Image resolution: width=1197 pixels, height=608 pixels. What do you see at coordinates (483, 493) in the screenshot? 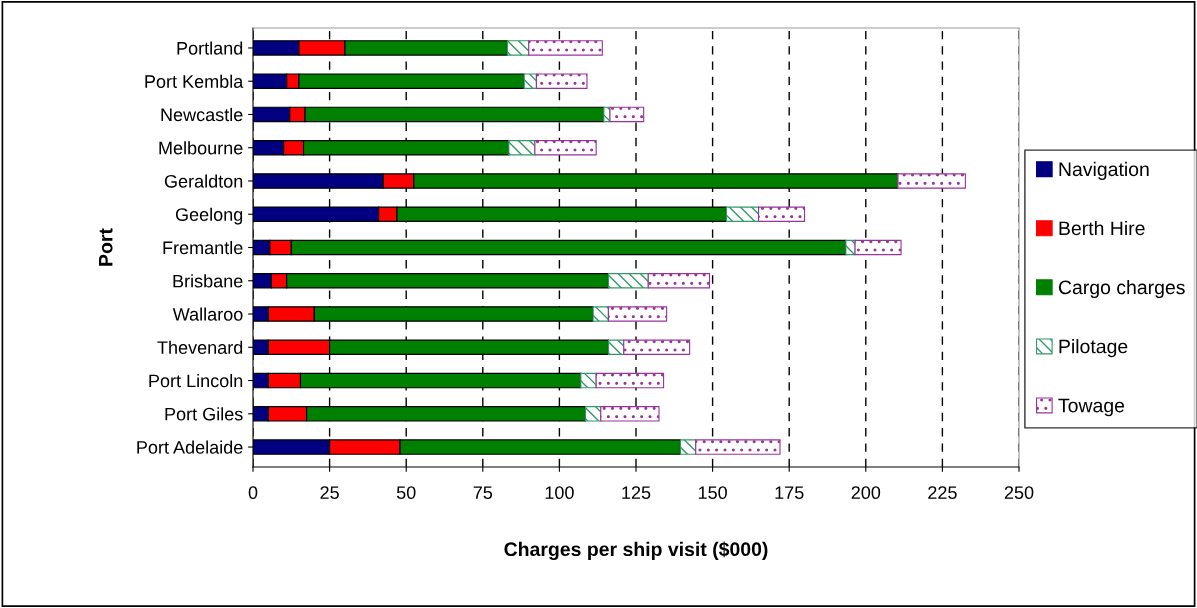
I see `x-tick-label: 75` at bounding box center [483, 493].